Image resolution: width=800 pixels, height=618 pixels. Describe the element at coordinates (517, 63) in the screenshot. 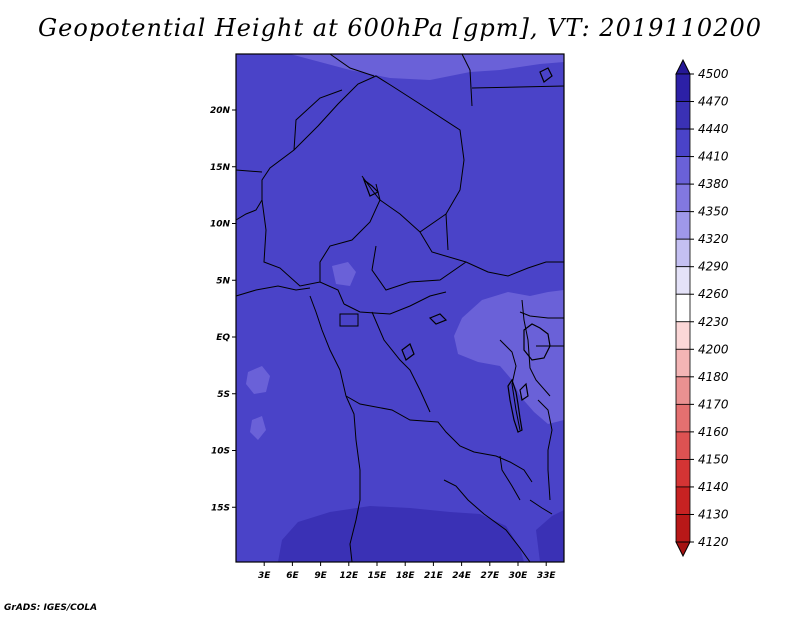

I see `contour-4380-northeast` at that location.